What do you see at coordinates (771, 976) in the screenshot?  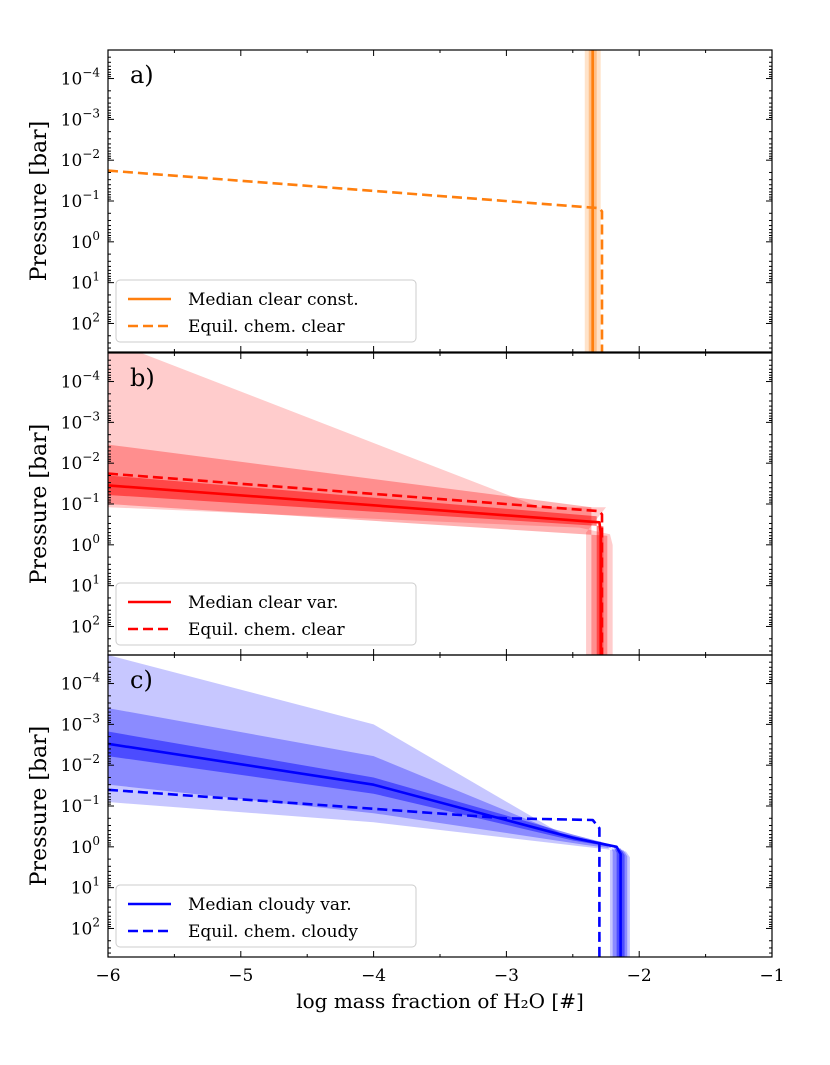 I see `x-tick-label: −1` at bounding box center [771, 976].